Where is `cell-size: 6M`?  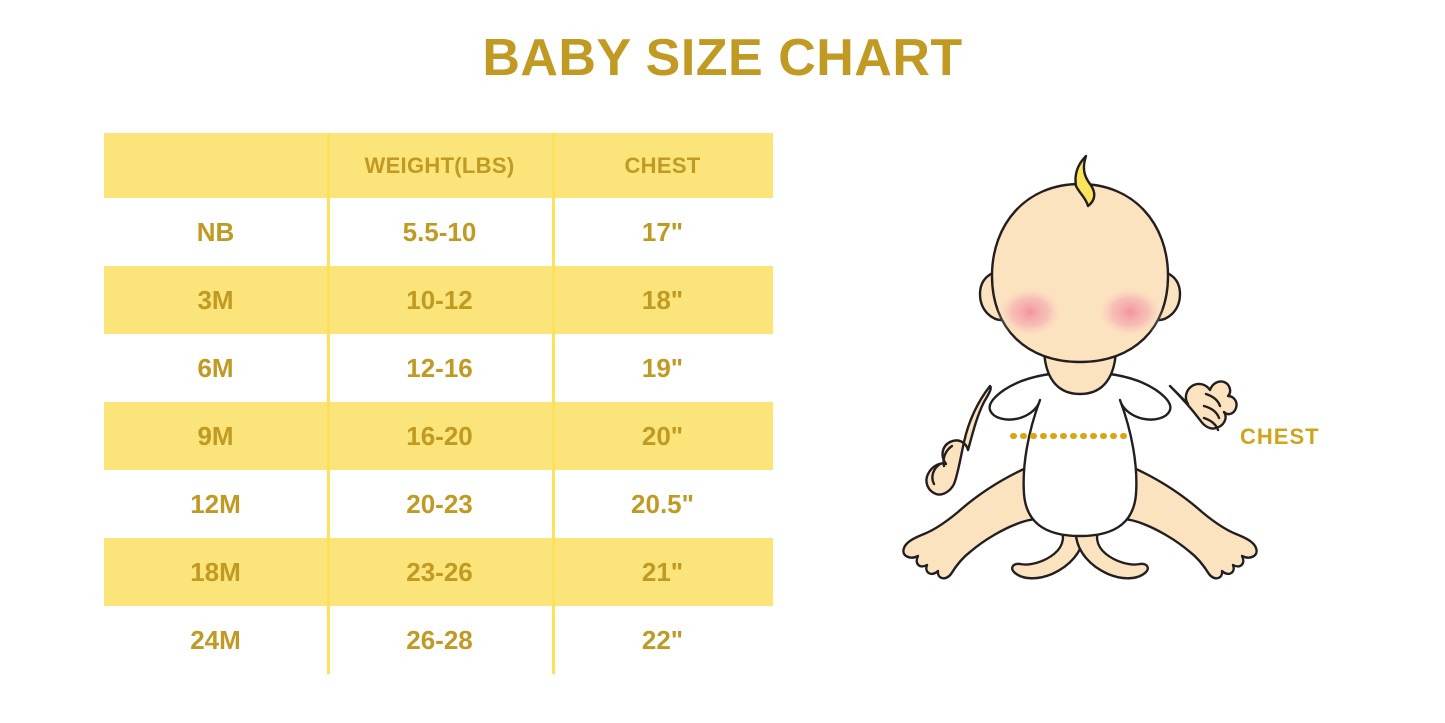 cell-size: 6M is located at coordinates (215, 367).